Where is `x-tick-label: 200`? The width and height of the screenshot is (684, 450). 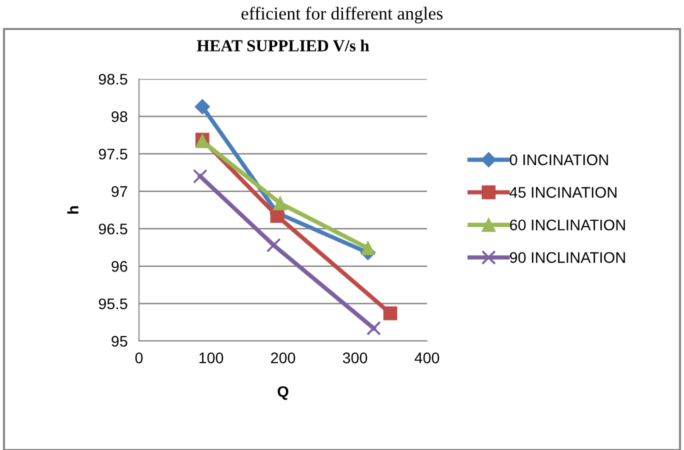
x-tick-label: 200 is located at coordinates (283, 358).